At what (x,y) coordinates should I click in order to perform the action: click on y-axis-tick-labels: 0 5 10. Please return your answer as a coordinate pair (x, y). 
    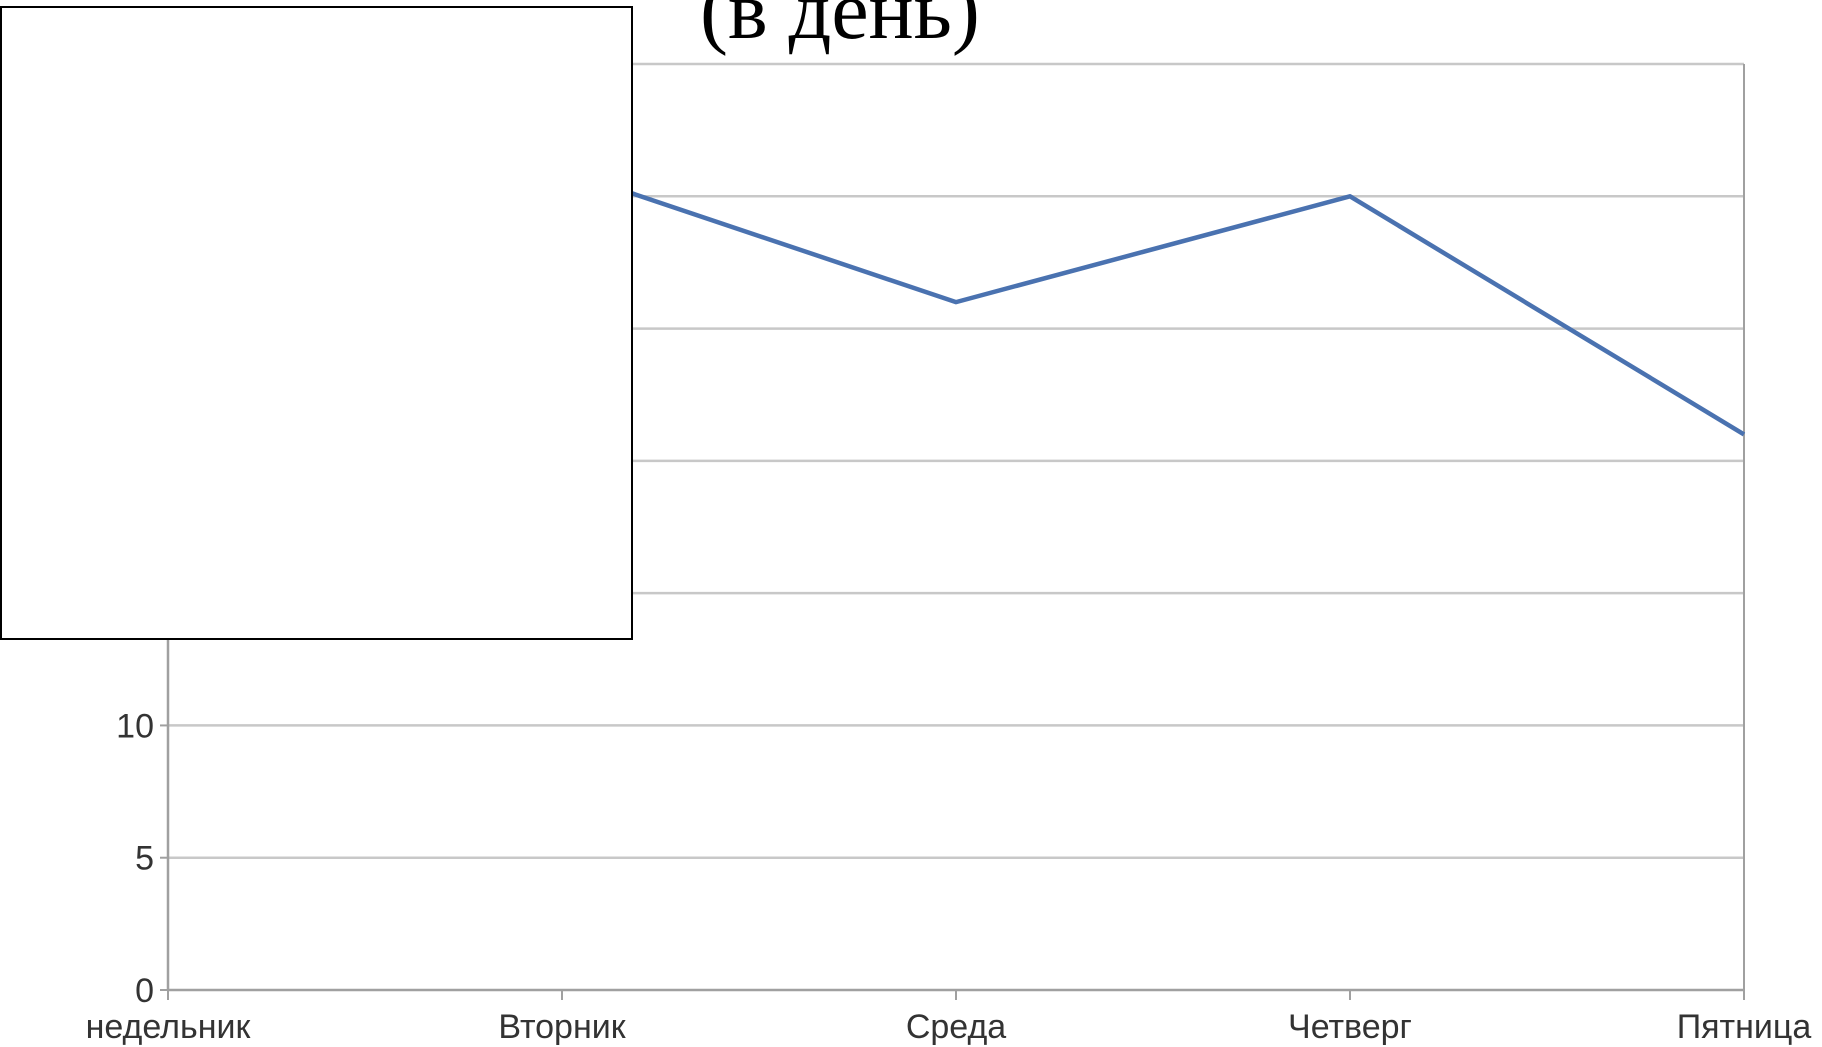
    Looking at the image, I should click on (135, 858).